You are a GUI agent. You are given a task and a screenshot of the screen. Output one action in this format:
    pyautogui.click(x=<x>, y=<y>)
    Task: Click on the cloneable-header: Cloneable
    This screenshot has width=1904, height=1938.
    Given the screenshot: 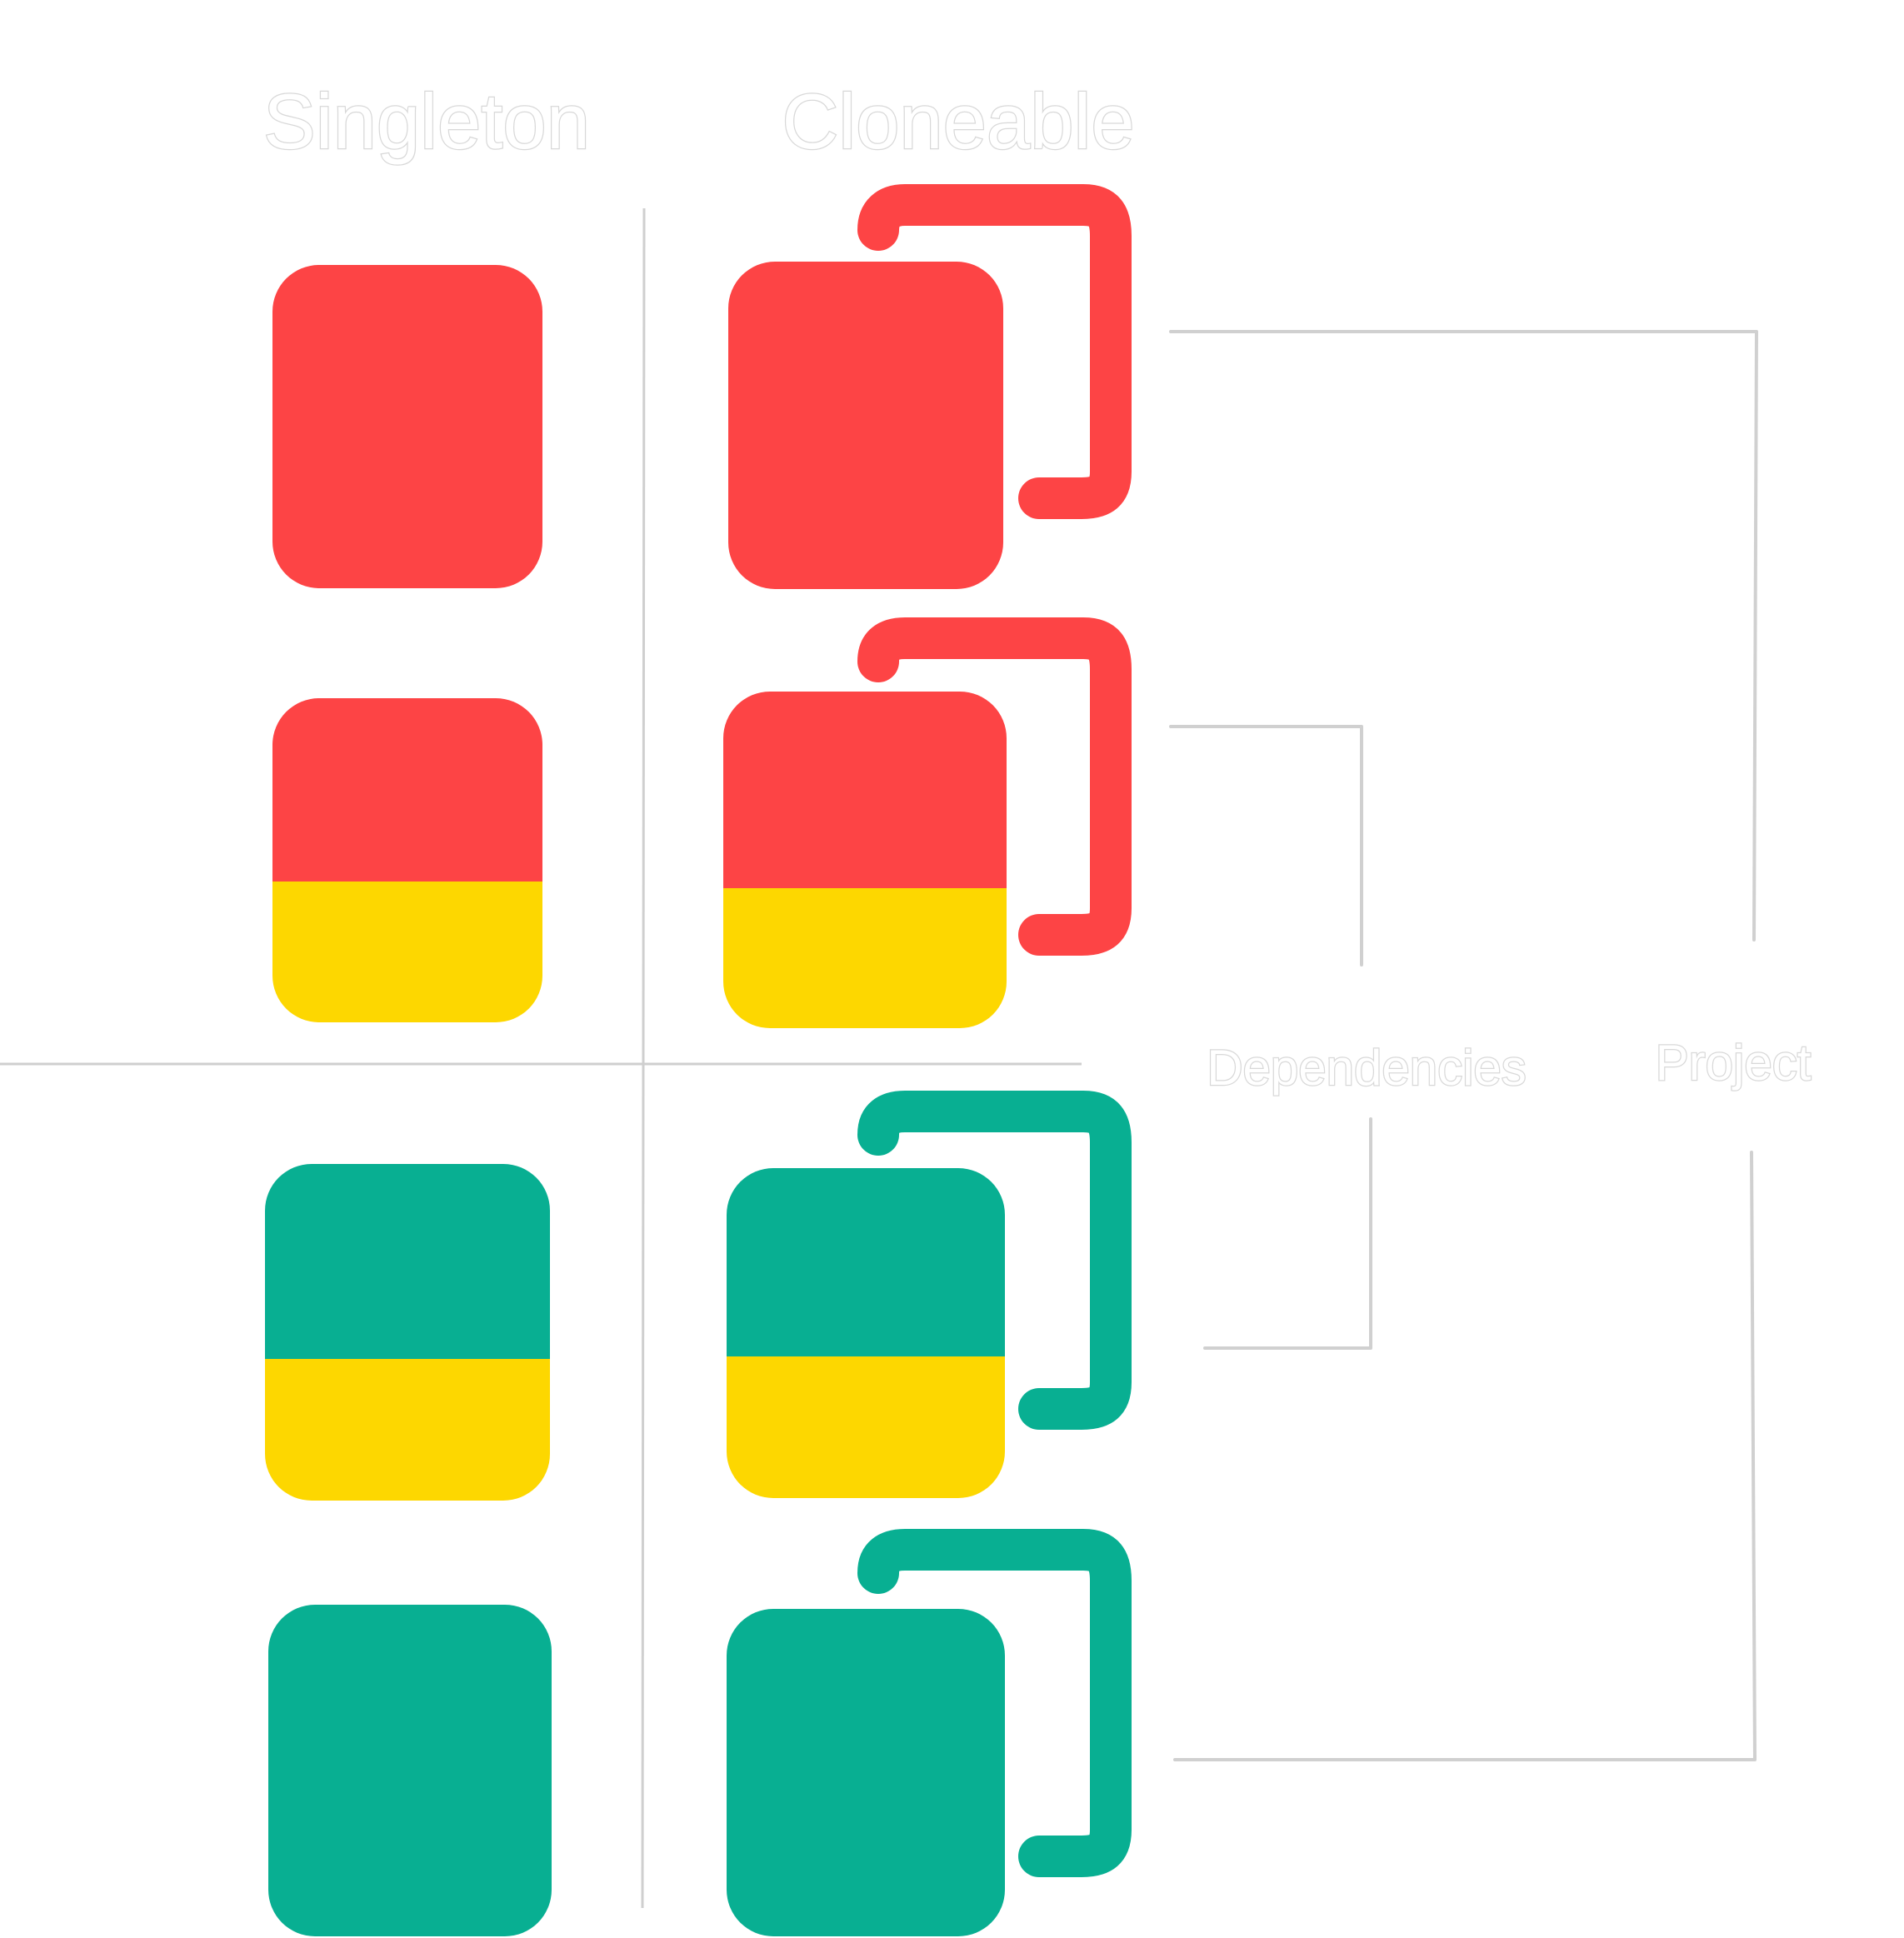 What is the action you would take?
    pyautogui.click(x=958, y=121)
    